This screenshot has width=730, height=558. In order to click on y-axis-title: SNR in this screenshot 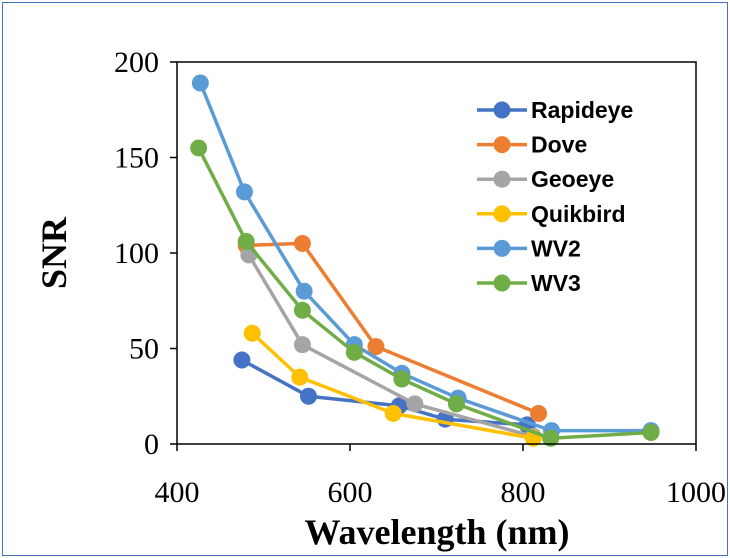, I will do `click(54, 252)`.